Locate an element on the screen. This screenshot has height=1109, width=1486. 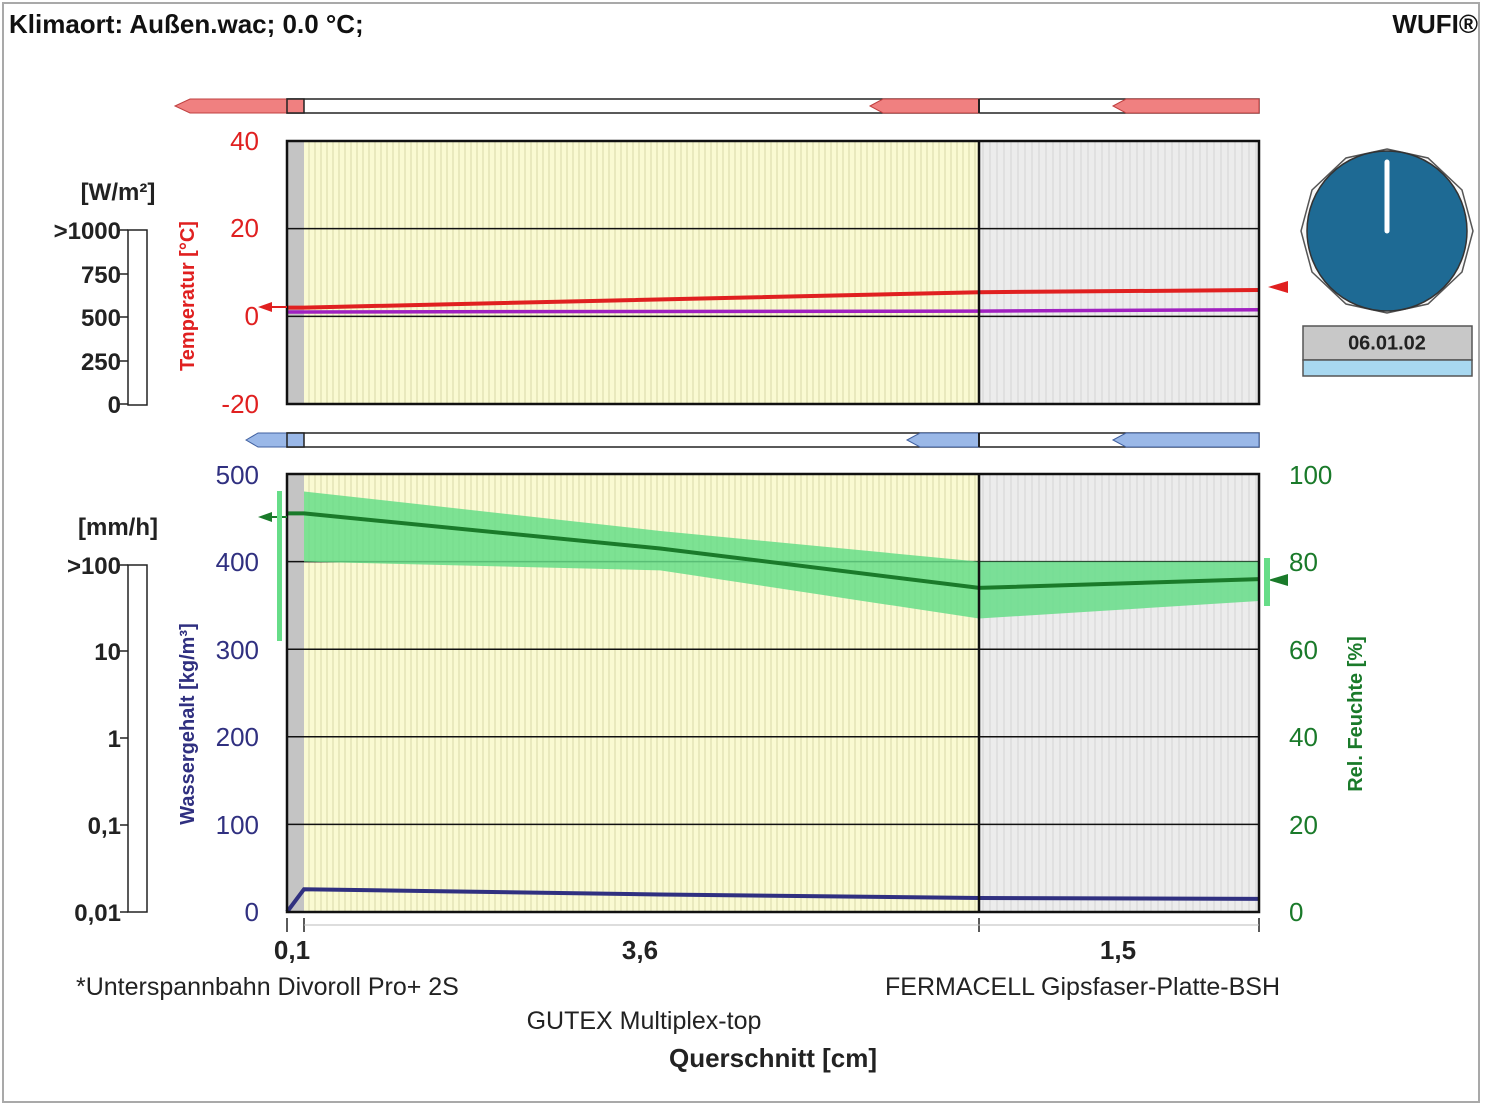
layer-thickness: 0,1 is located at coordinates (292, 950).